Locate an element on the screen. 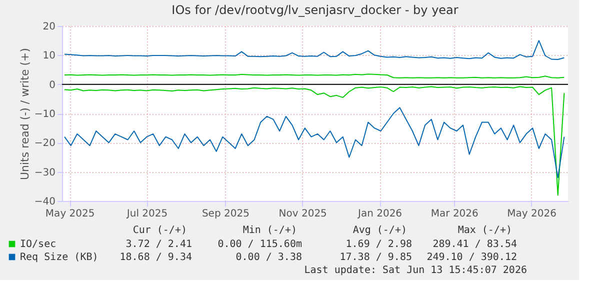  chart-title: IOs for /dev/rootvg/lv_senjasrv_docker - by year is located at coordinates (315, 10).